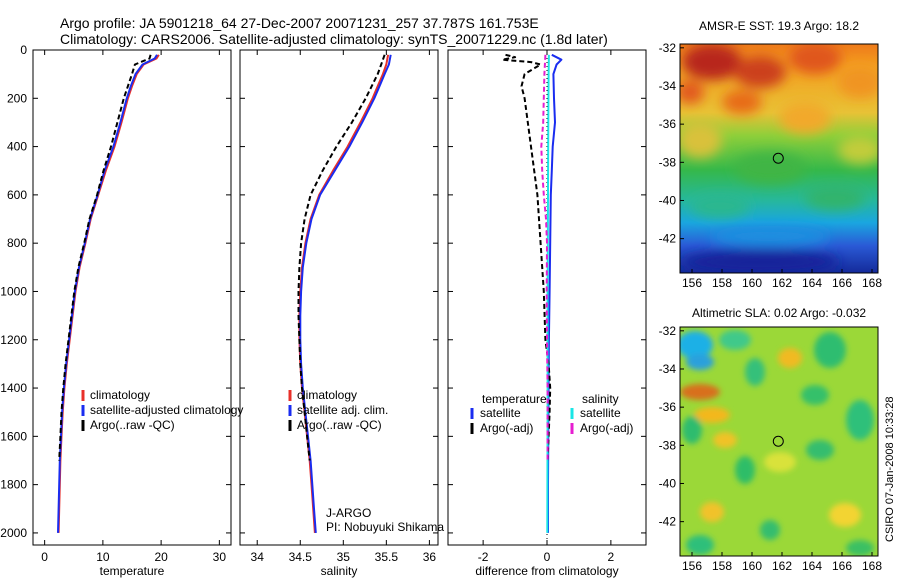 The image size is (900, 580). What do you see at coordinates (103, 557) in the screenshot?
I see `temperature-profile-xtick-label: 10` at bounding box center [103, 557].